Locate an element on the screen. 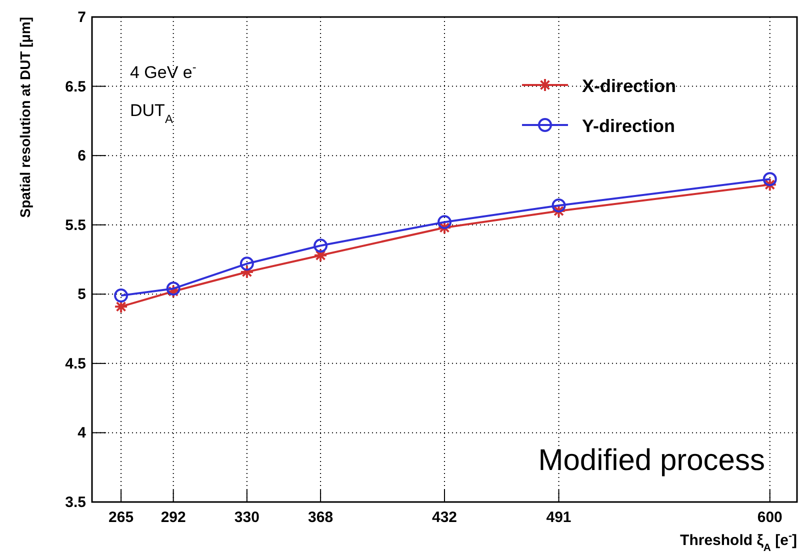 The height and width of the screenshot is (553, 804). annotation: Modified process is located at coordinates (651, 460).